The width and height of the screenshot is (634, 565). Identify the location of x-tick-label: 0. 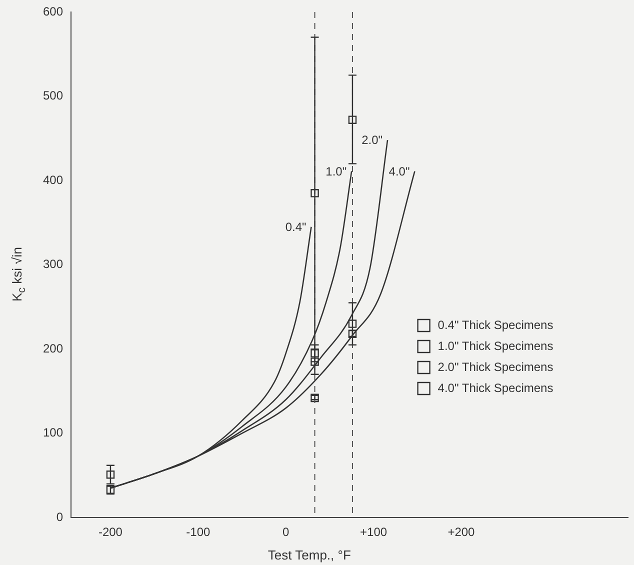
(286, 532).